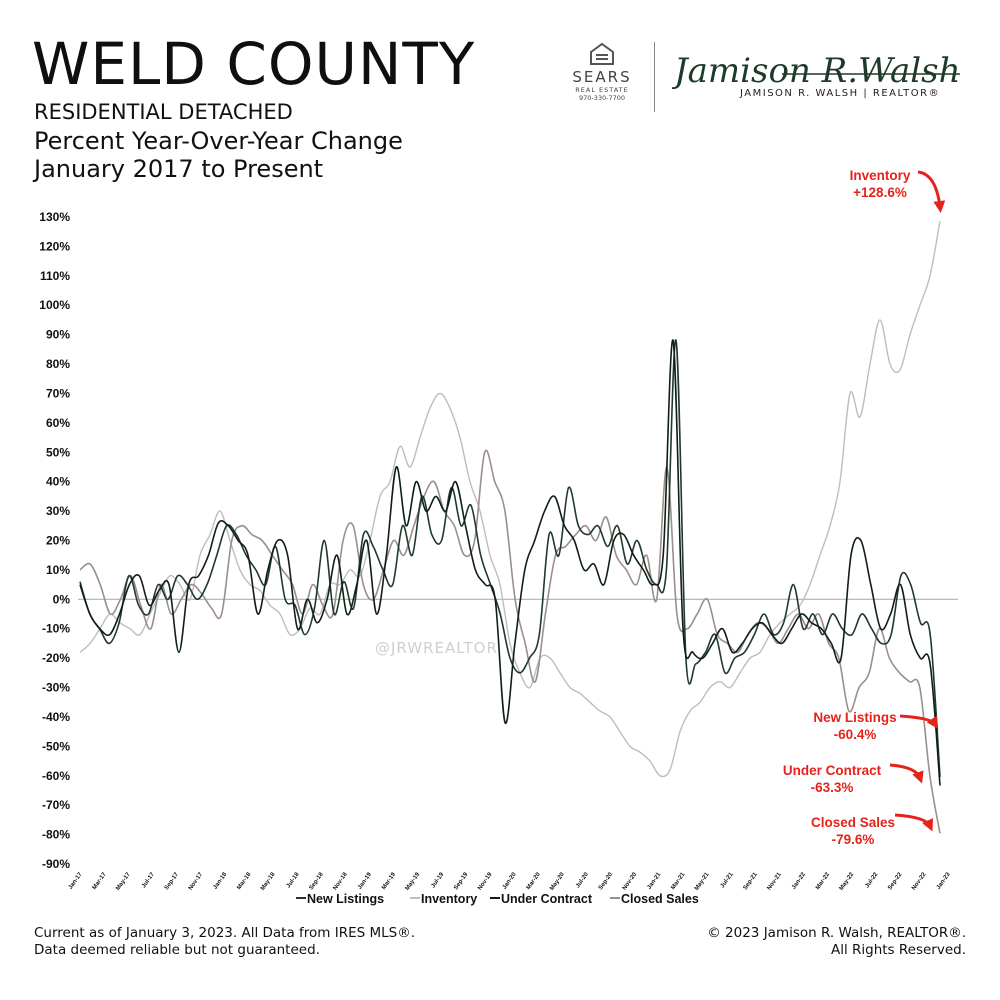 The height and width of the screenshot is (1000, 1000). I want to click on signature-logo: Jamison R.Walsh, so click(816, 71).